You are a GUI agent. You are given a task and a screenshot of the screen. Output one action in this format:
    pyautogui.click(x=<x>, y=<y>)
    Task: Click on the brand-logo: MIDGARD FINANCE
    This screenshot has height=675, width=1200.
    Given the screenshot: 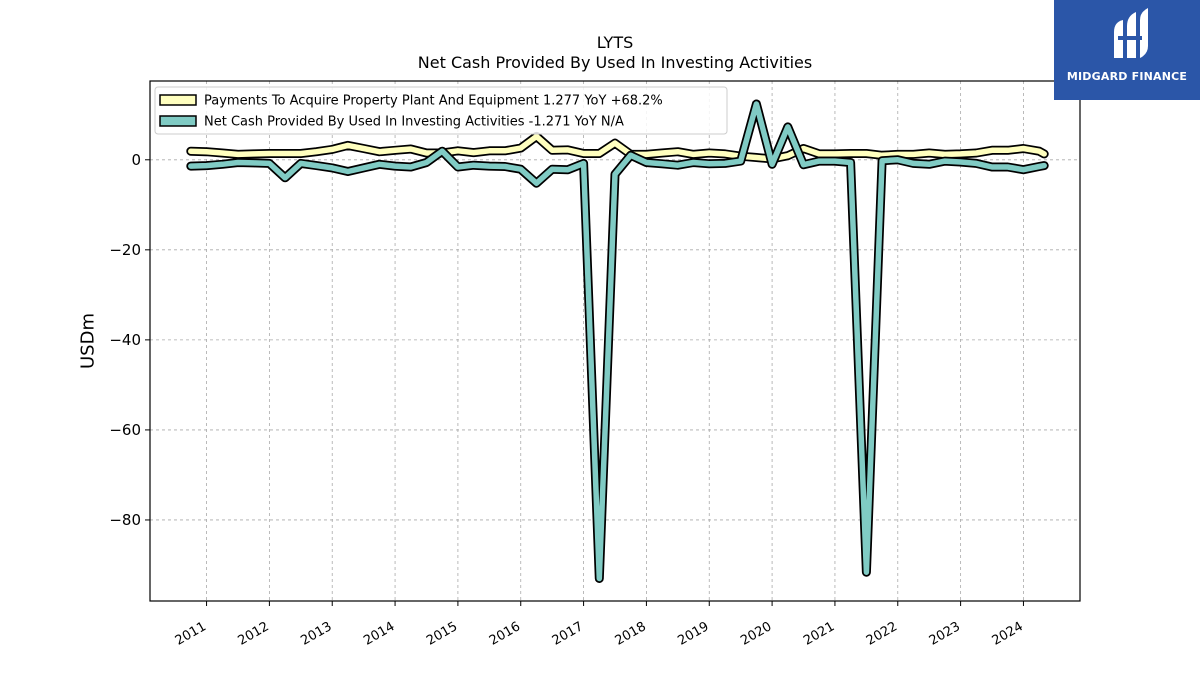 What is the action you would take?
    pyautogui.click(x=1127, y=50)
    